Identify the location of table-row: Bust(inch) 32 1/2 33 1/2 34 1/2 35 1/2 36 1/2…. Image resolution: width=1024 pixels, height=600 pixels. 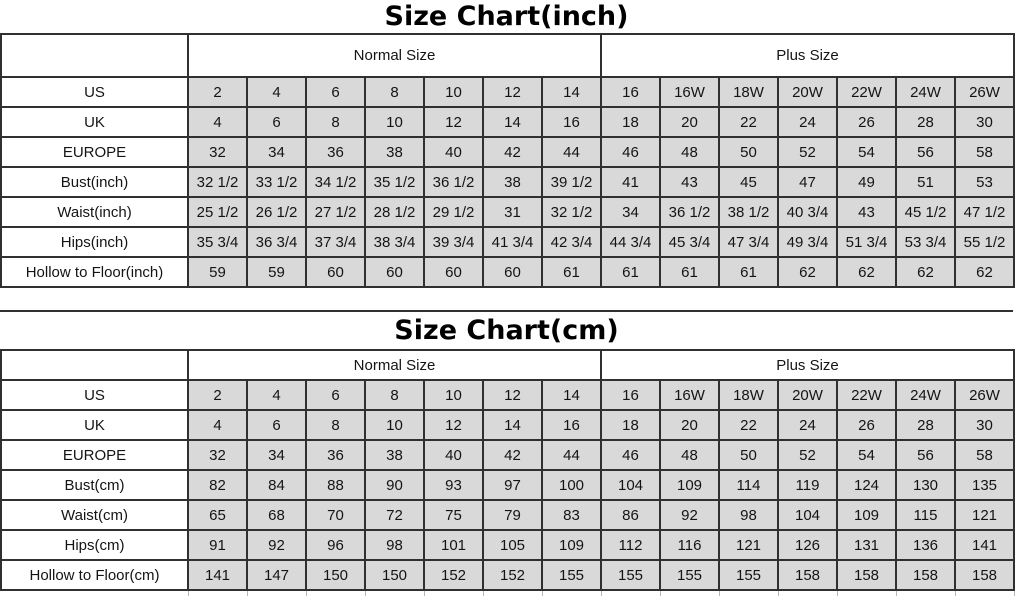
(508, 182).